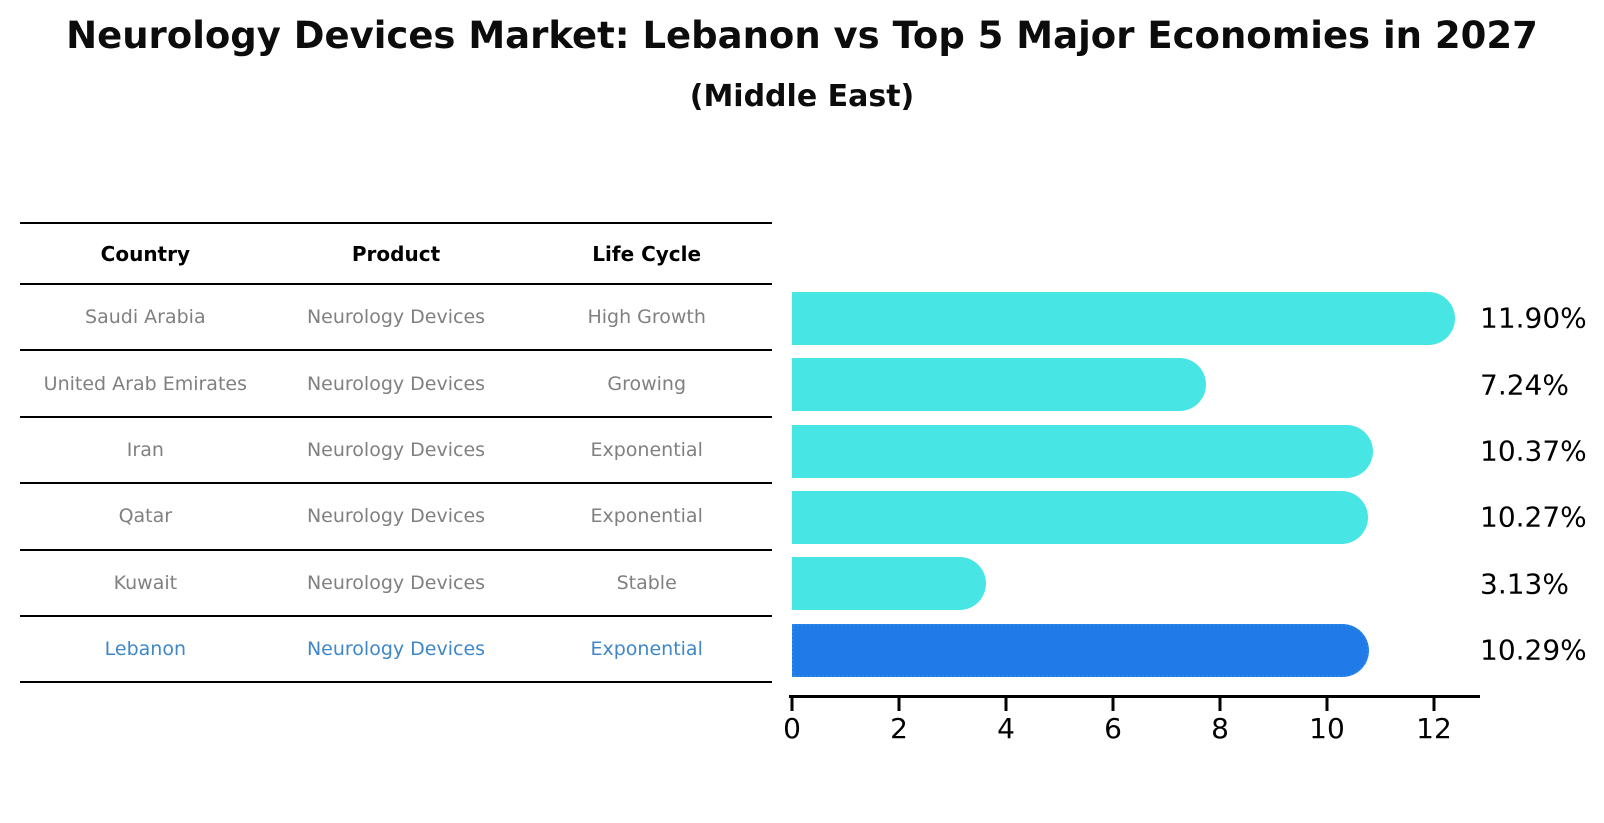  I want to click on x-tick-label: 10, so click(1327, 728).